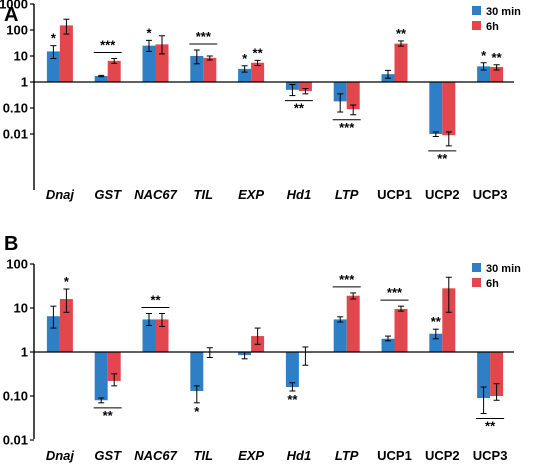  Describe the element at coordinates (11, 15) in the screenshot. I see `panel-a-letter: A` at that location.